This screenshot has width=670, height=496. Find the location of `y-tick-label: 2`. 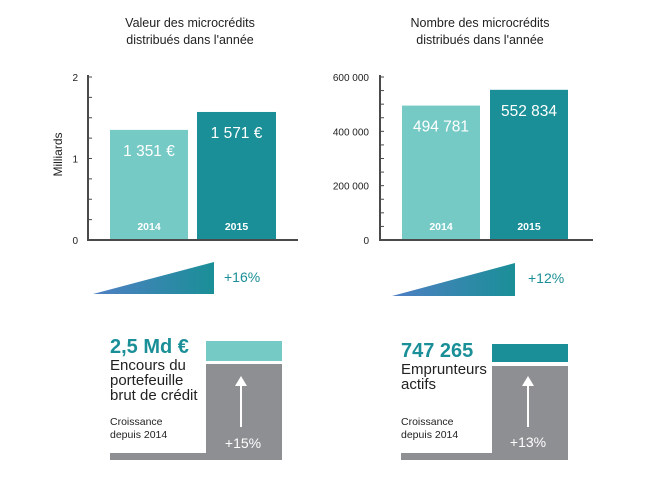

y-tick-label: 2 is located at coordinates (75, 78).